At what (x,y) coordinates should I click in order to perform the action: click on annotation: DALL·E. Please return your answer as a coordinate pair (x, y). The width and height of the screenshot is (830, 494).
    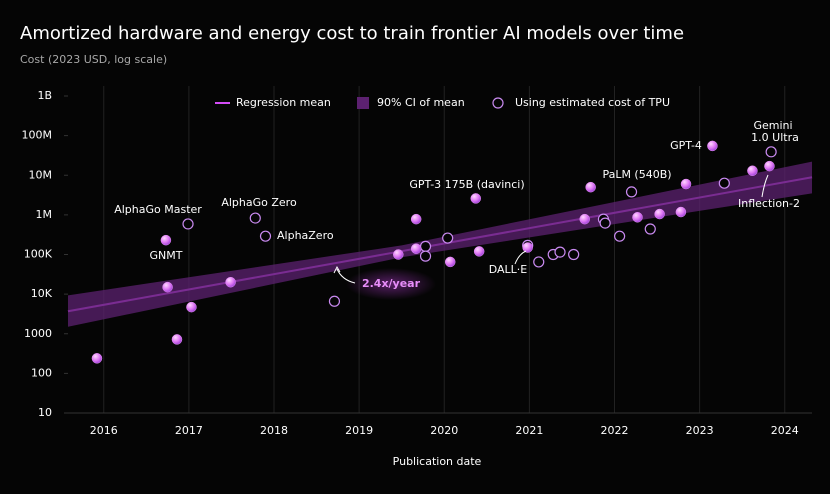
    Looking at the image, I should click on (508, 269).